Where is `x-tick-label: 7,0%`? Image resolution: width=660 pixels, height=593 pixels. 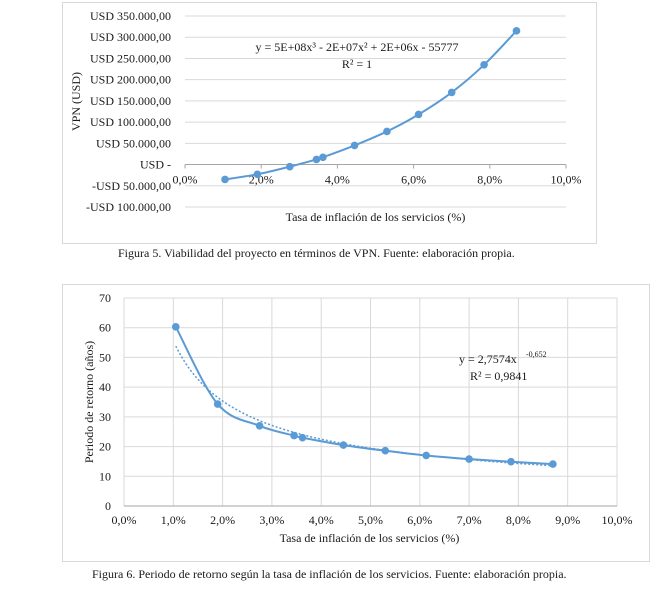 x-tick-label: 7,0% is located at coordinates (469, 520).